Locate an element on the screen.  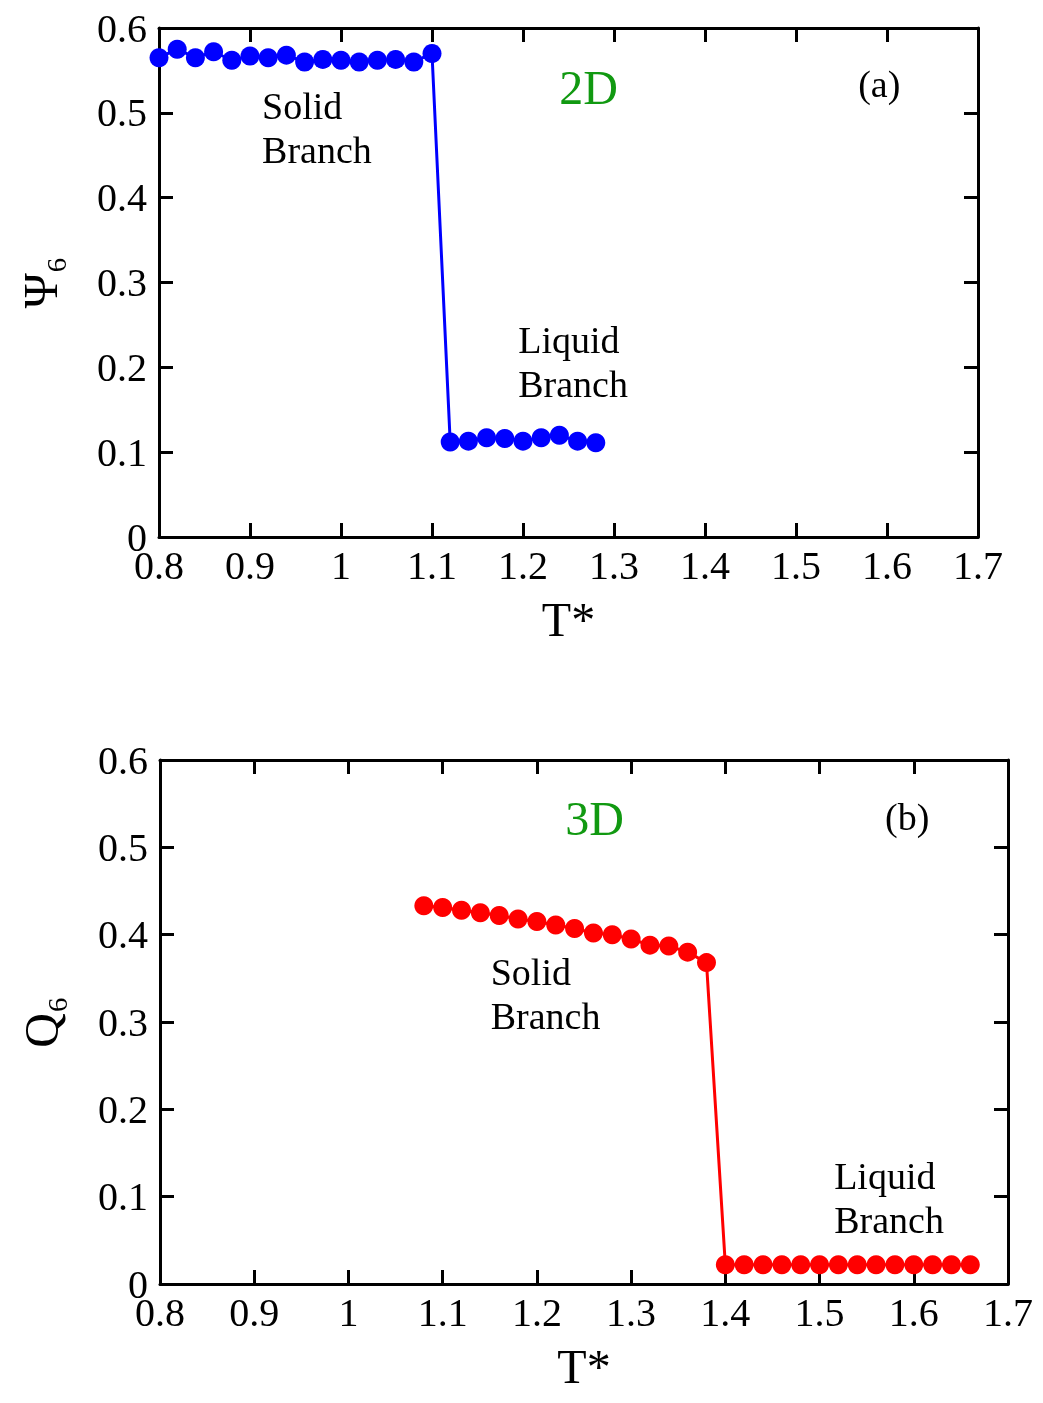
annotation: 3D is located at coordinates (595, 819).